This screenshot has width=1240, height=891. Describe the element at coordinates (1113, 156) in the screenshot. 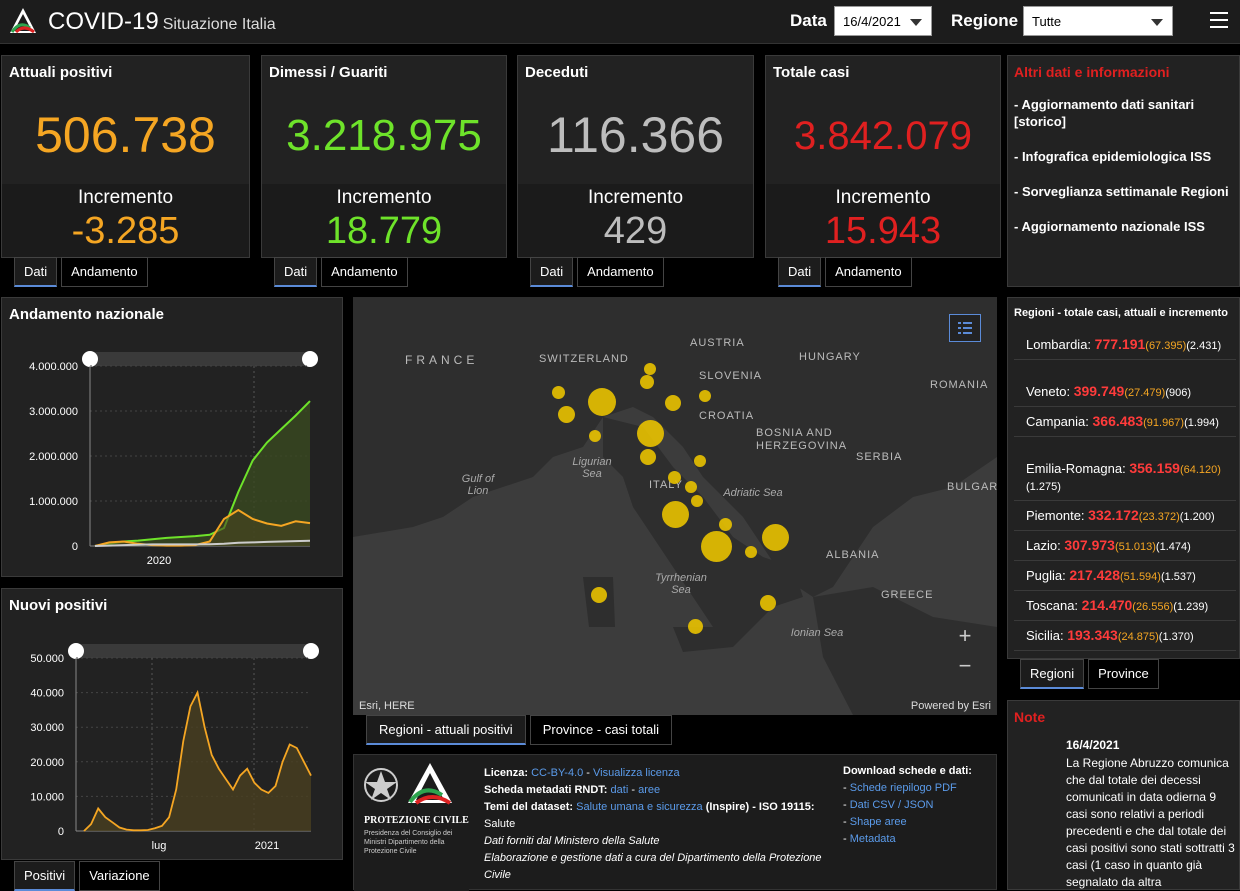

I see `info-link-infografica: - Infografica epidemiologica ISS` at that location.